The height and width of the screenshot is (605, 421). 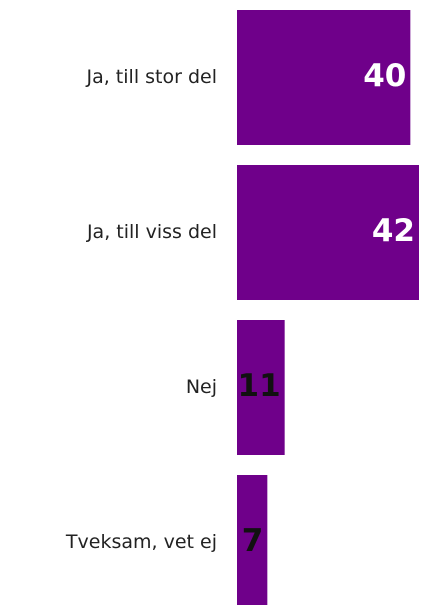 What do you see at coordinates (151, 77) in the screenshot?
I see `category-label: Ja, till stor del` at bounding box center [151, 77].